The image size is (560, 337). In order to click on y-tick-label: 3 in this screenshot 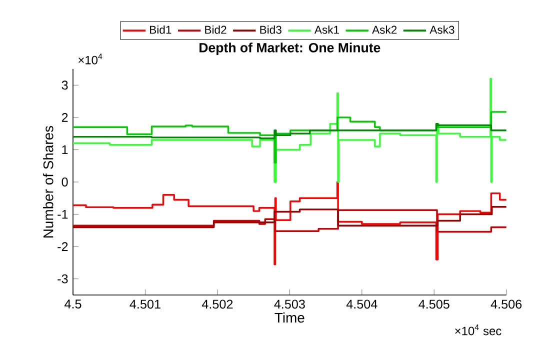, I will do `click(65, 85)`.